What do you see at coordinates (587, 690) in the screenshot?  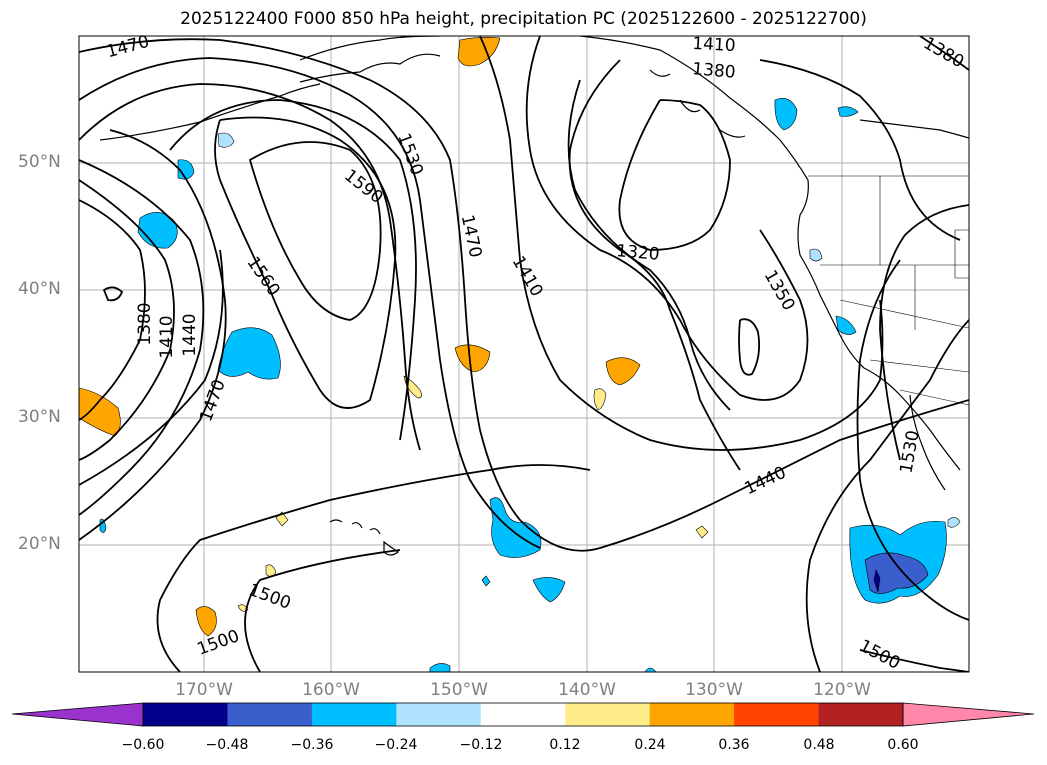 I see `lon-label: 140°W` at bounding box center [587, 690].